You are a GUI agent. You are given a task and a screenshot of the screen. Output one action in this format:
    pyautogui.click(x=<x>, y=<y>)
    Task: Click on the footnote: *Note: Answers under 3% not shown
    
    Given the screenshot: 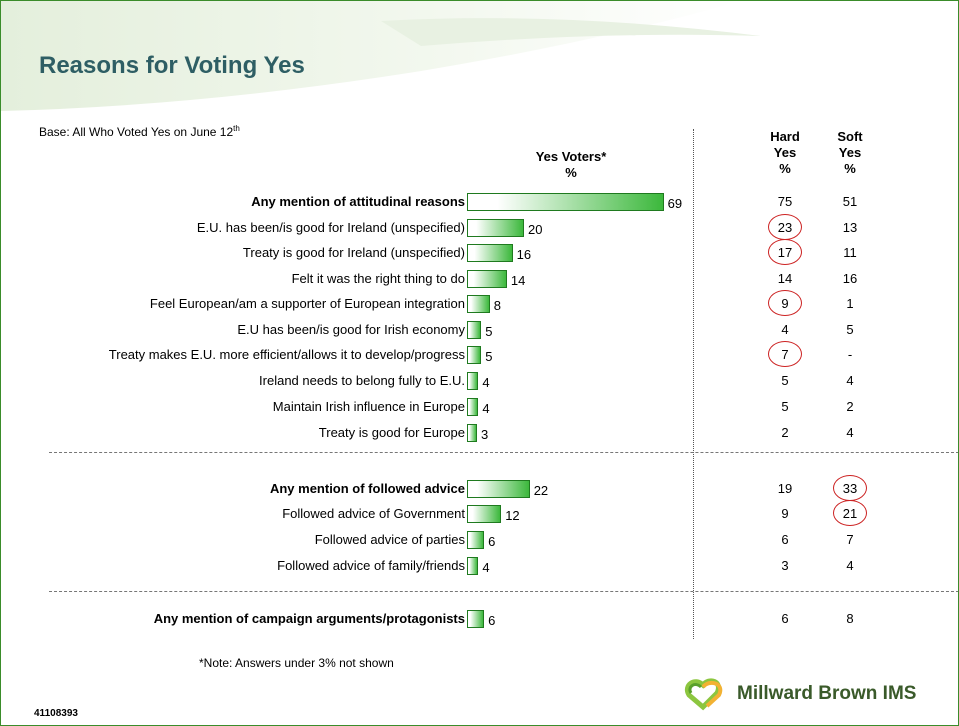 What is the action you would take?
    pyautogui.click(x=296, y=663)
    